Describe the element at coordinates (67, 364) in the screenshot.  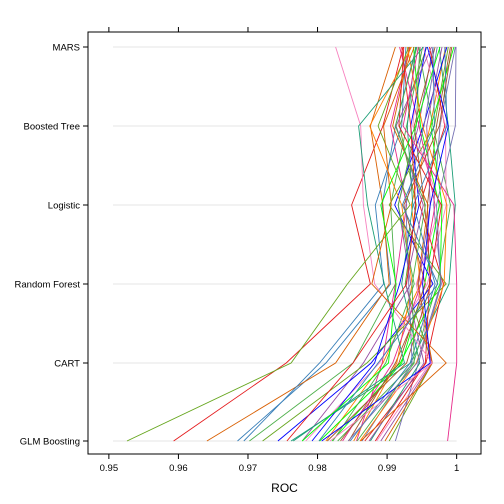
I see `y-category-label-4: CART` at that location.